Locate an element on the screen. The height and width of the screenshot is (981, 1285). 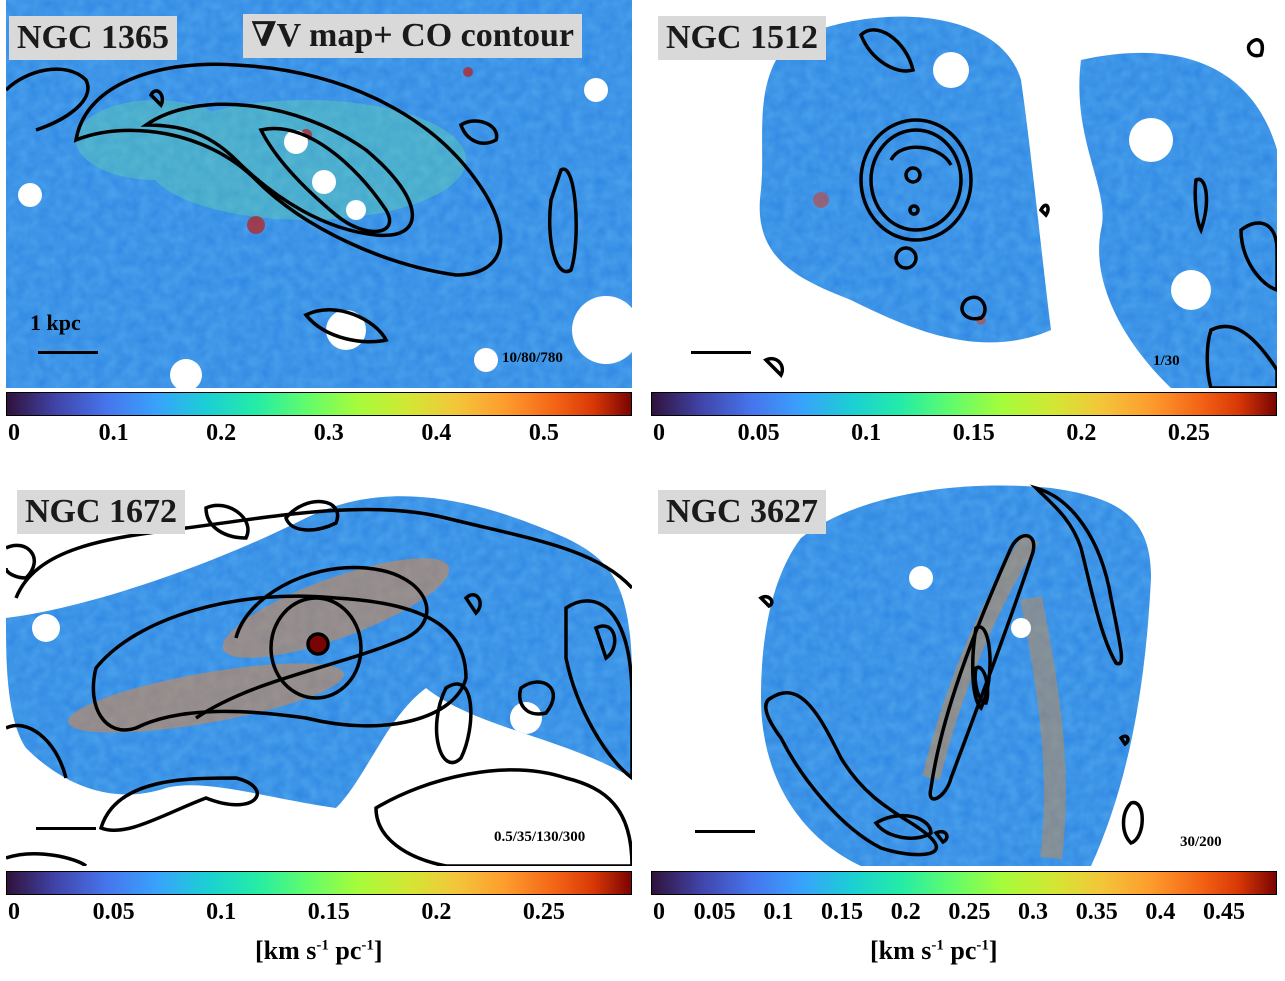
galaxy-label: NGC 1365 is located at coordinates (93, 38).